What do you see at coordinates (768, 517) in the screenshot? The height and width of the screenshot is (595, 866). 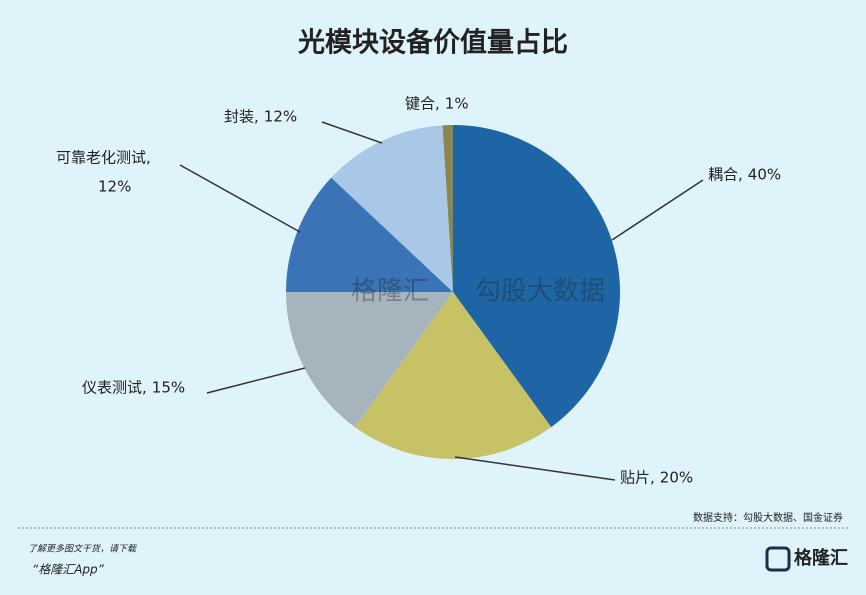 I see `source: 数据支持：勾股大数据、国金证券` at bounding box center [768, 517].